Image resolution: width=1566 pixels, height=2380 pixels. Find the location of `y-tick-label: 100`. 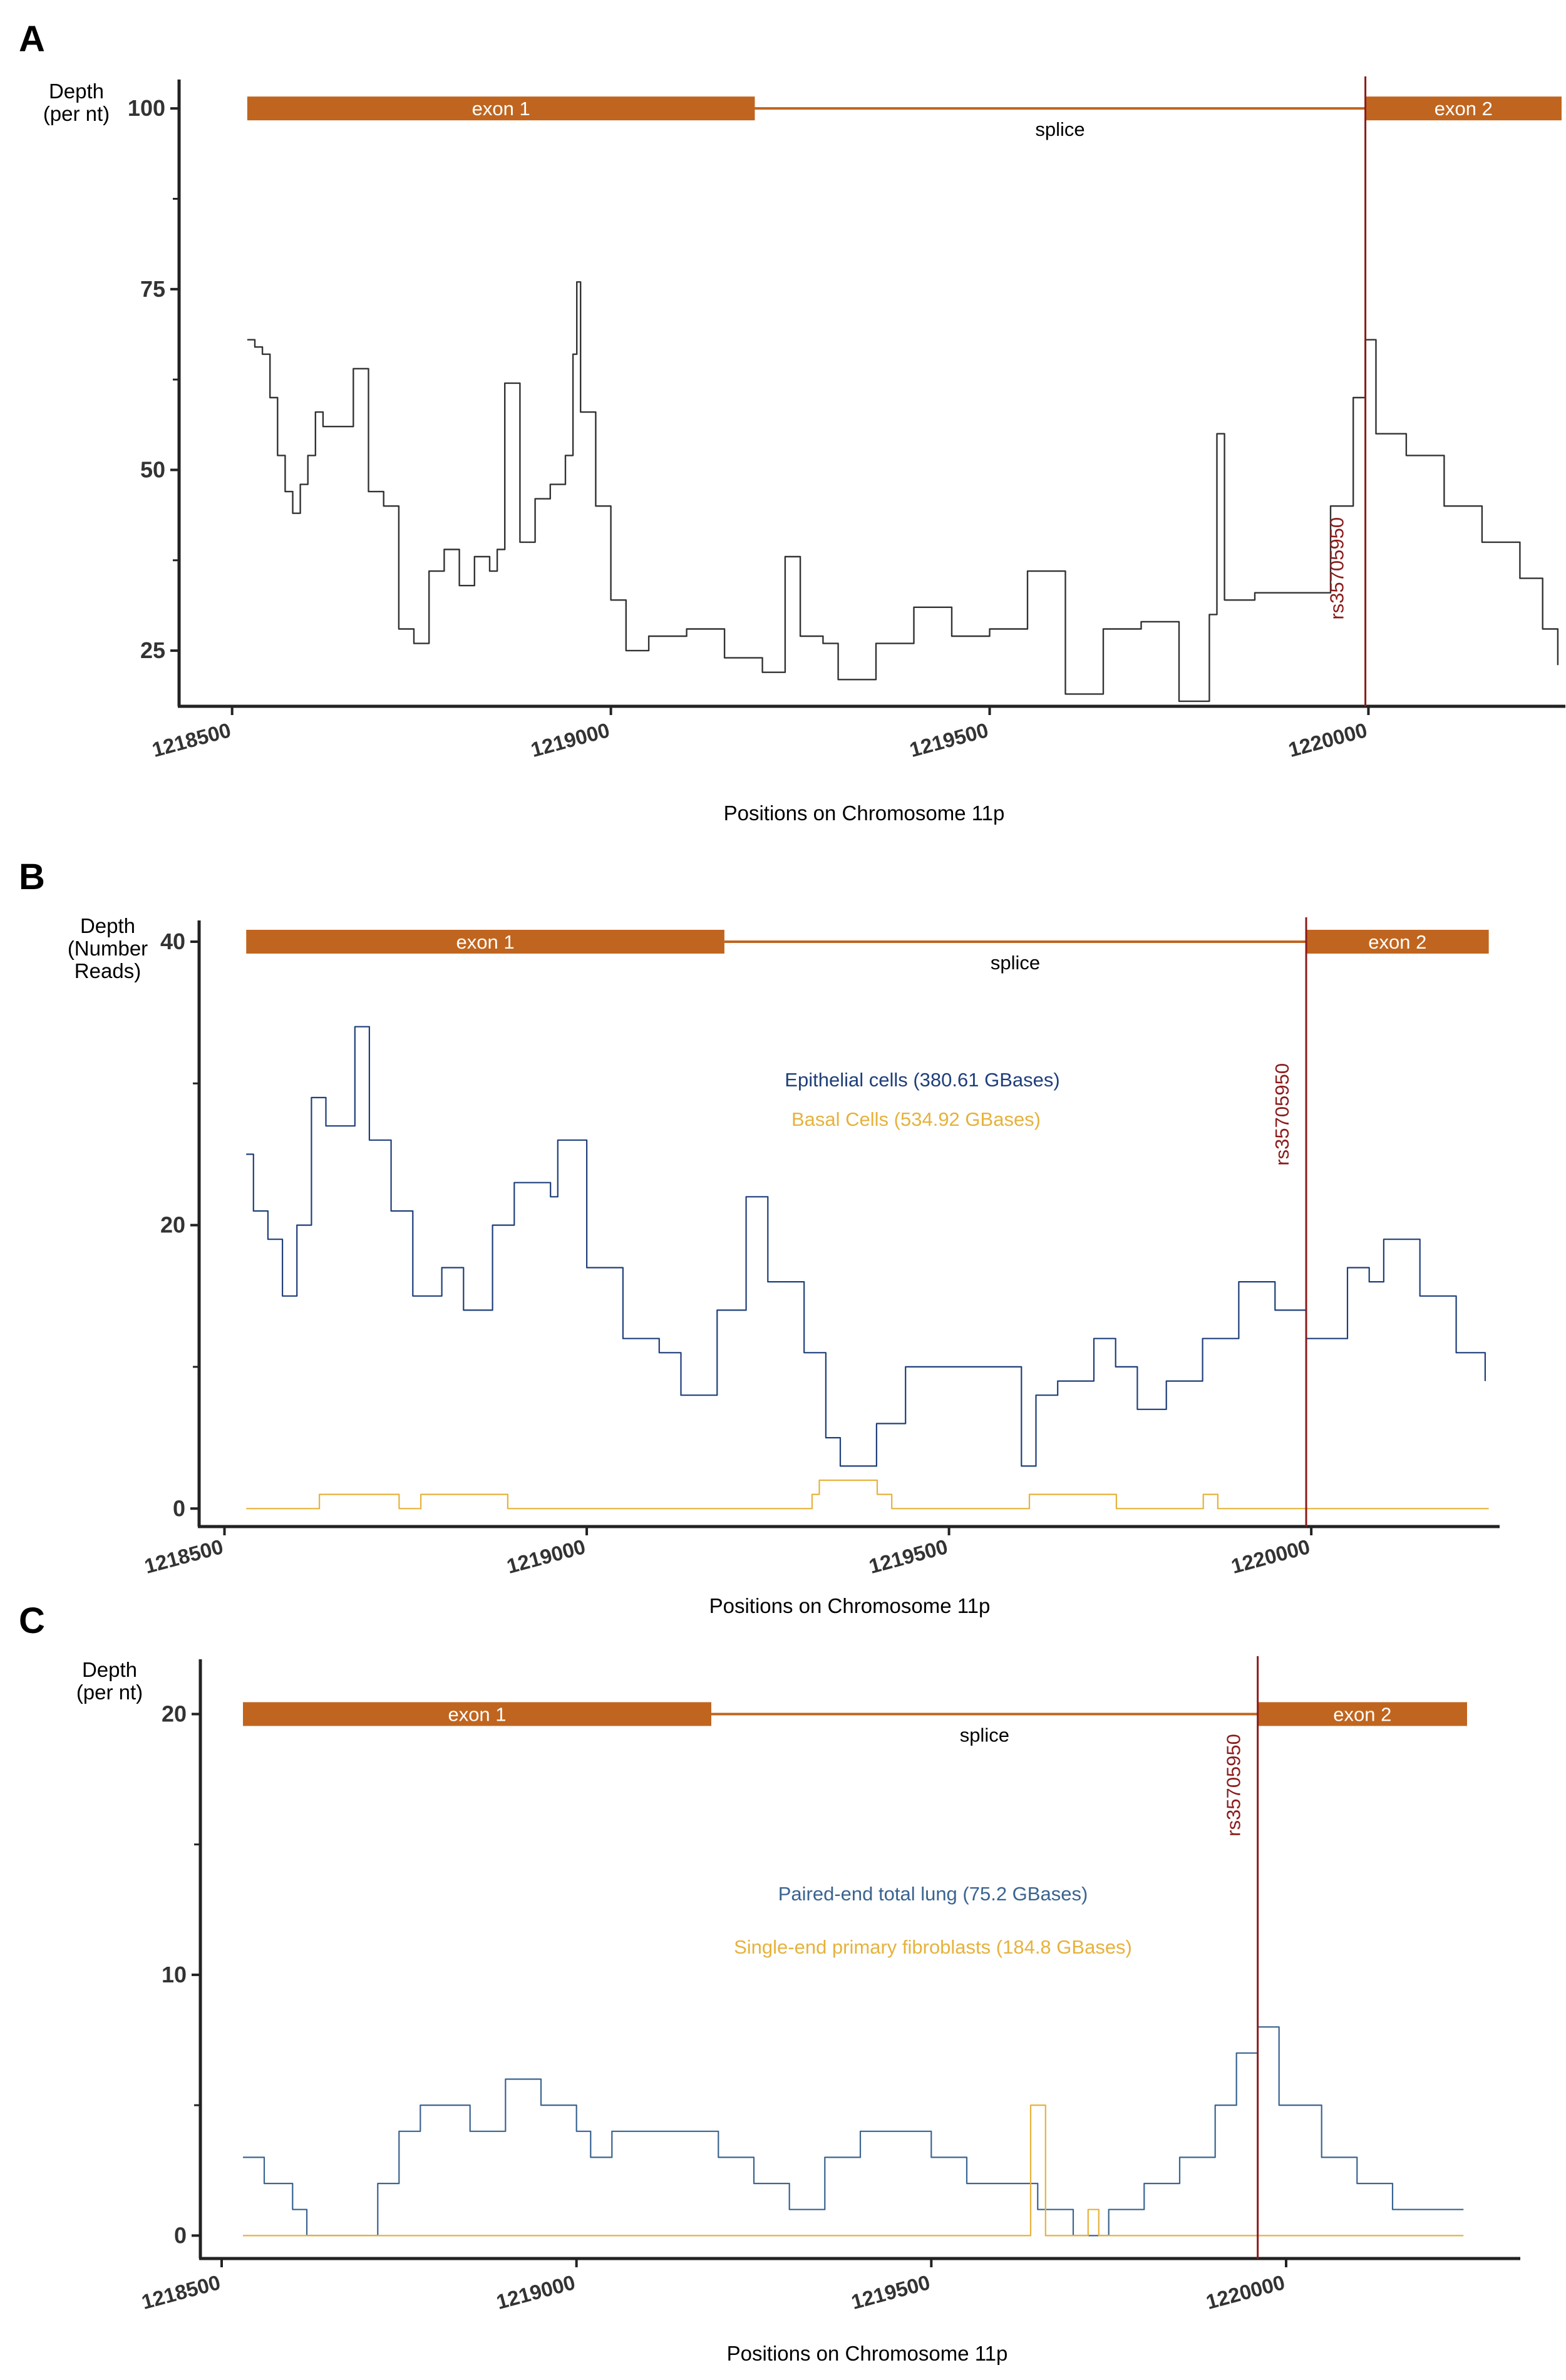

y-tick-label: 100 is located at coordinates (146, 108).